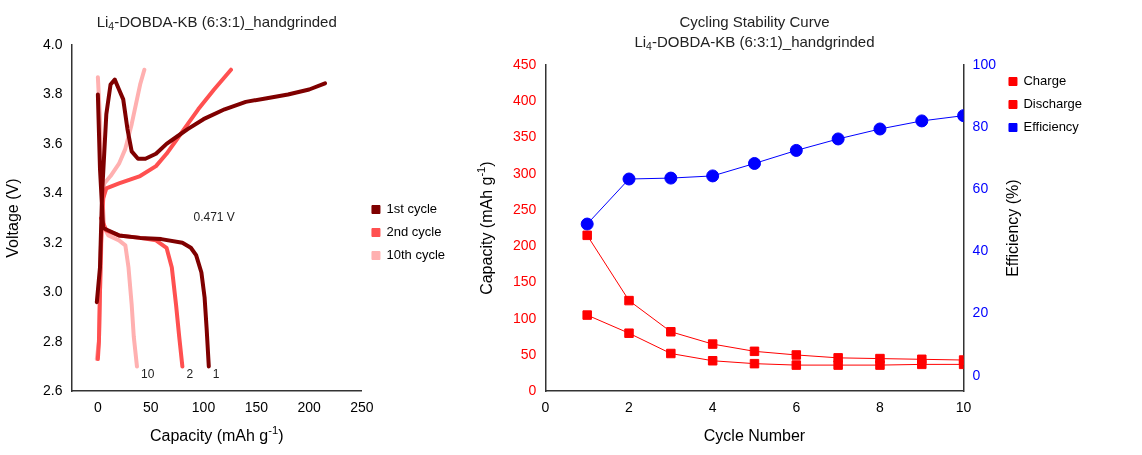 The width and height of the screenshot is (1142, 455). I want to click on y-tick-label: 300, so click(525, 172).